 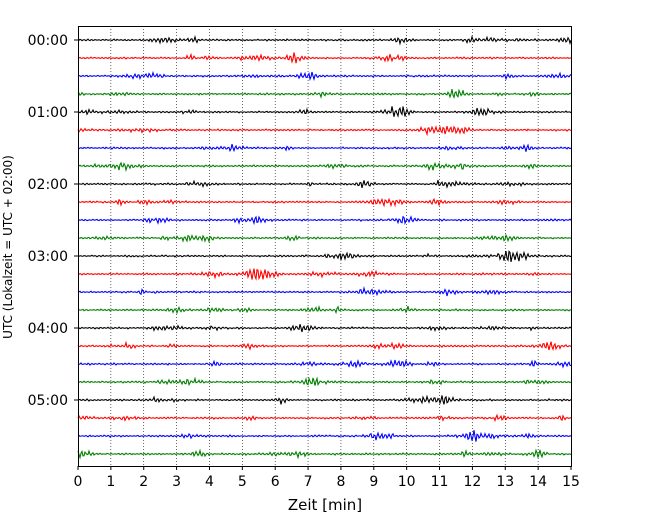 What do you see at coordinates (324, 381) in the screenshot?
I see `trace-04:45` at bounding box center [324, 381].